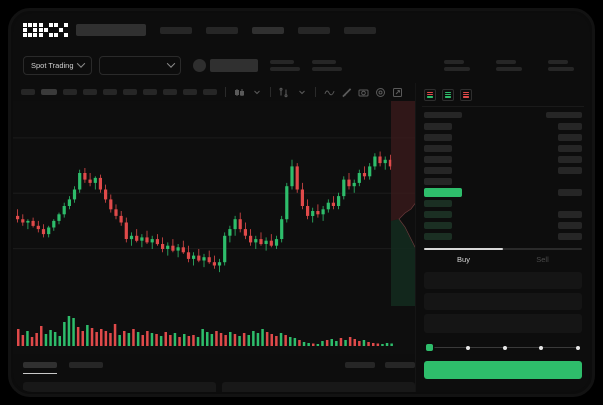 This screenshot has height=405, width=603. Describe the element at coordinates (52, 65) in the screenshot. I see `trading-mode-label: Spot Trading` at that location.